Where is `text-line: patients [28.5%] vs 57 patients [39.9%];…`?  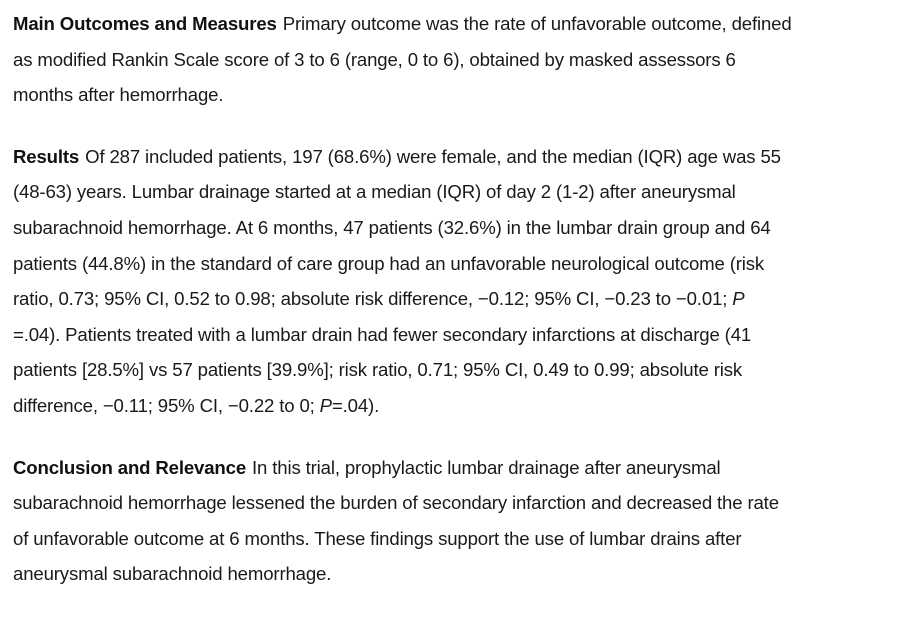 text-line: patients [28.5%] vs 57 patients [39.9%];… is located at coordinates (455, 370).